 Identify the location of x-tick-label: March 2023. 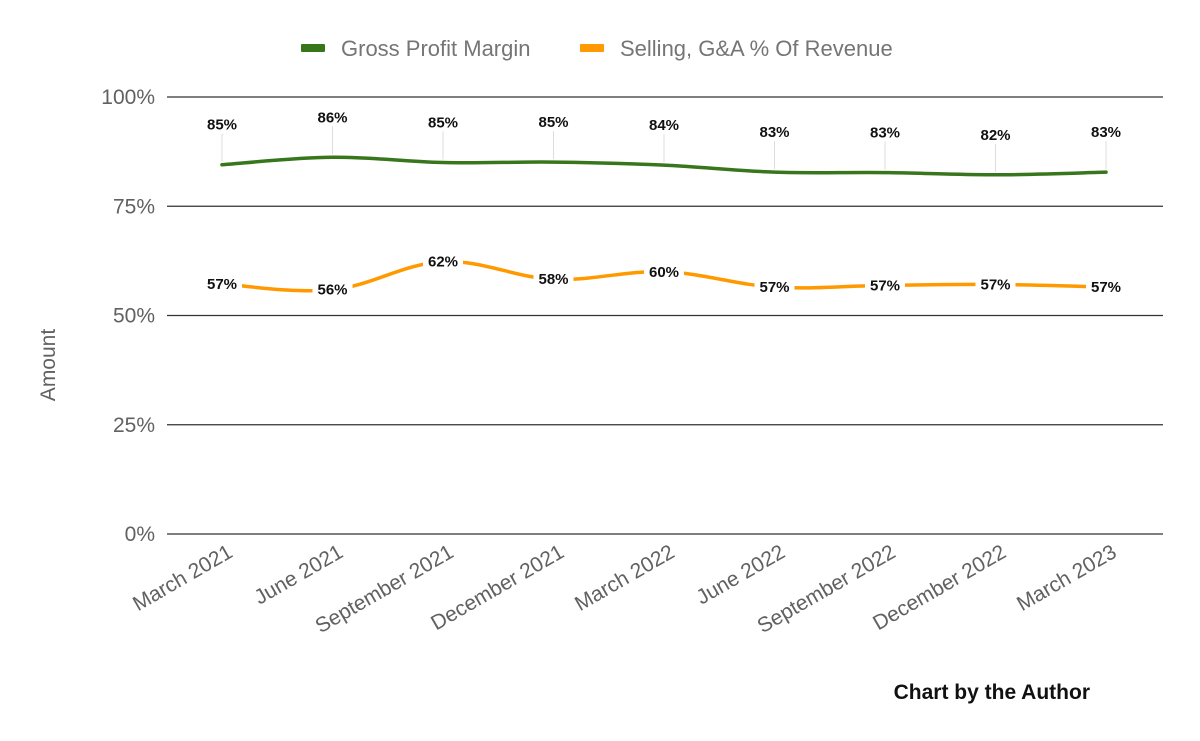
(1067, 577).